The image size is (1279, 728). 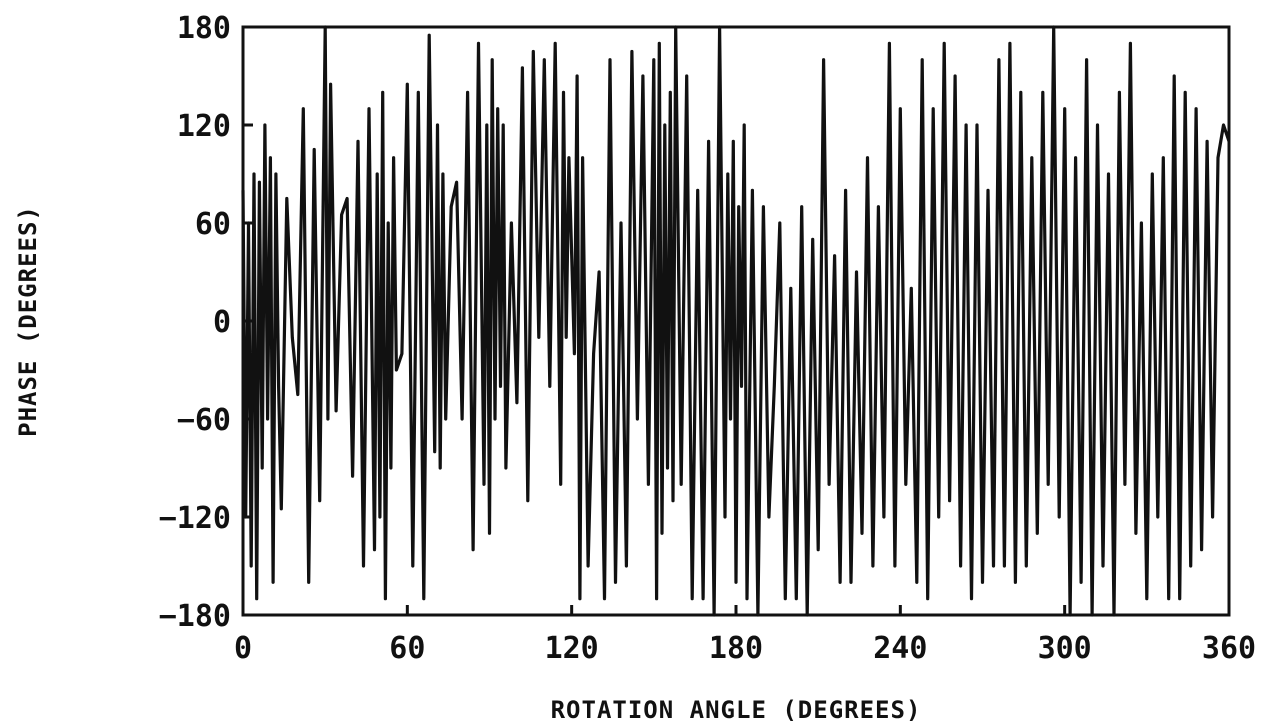 I want to click on y-tick-label: −120, so click(x=195, y=518).